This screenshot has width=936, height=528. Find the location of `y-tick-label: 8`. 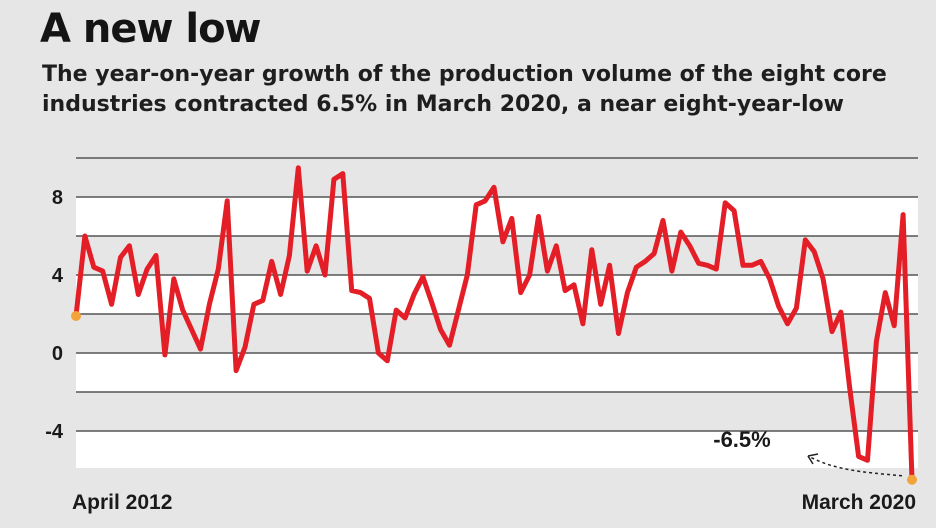

y-tick-label: 8 is located at coordinates (57, 198).